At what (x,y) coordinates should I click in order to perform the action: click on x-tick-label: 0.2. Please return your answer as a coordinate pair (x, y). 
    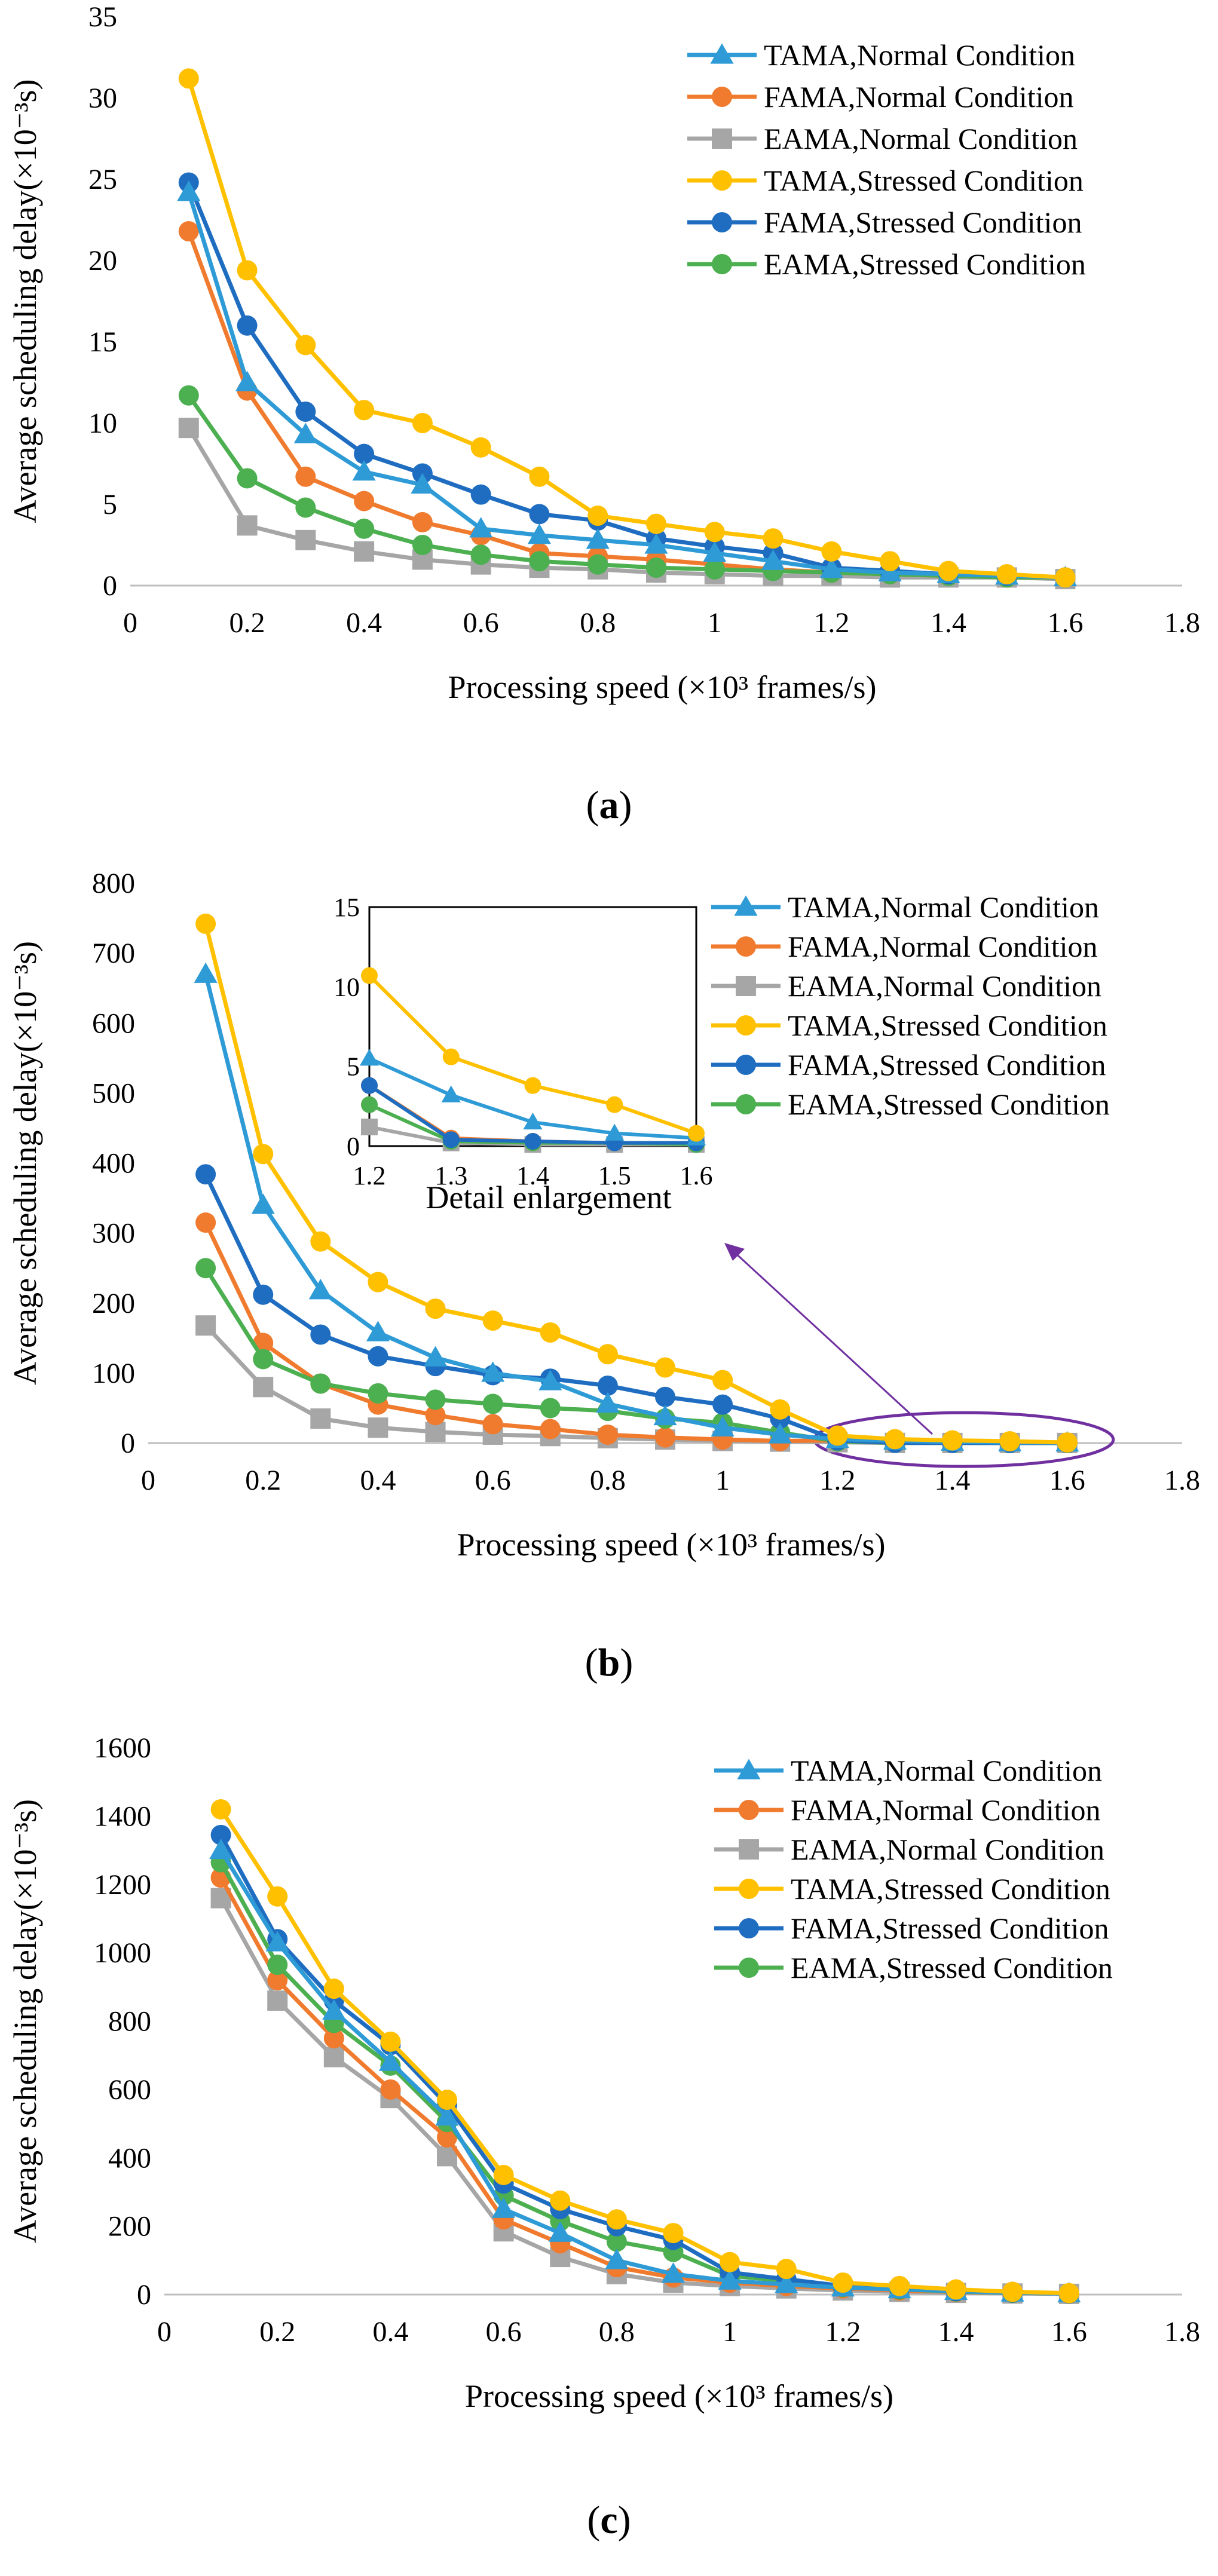
    Looking at the image, I should click on (277, 2332).